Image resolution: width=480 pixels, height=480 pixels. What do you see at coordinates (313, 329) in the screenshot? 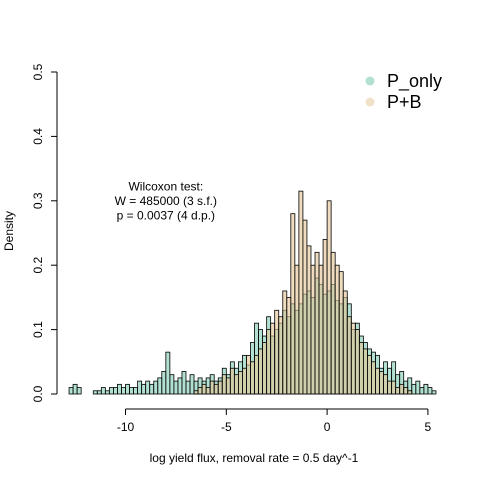
I see `bar-P+B-29` at bounding box center [313, 329].